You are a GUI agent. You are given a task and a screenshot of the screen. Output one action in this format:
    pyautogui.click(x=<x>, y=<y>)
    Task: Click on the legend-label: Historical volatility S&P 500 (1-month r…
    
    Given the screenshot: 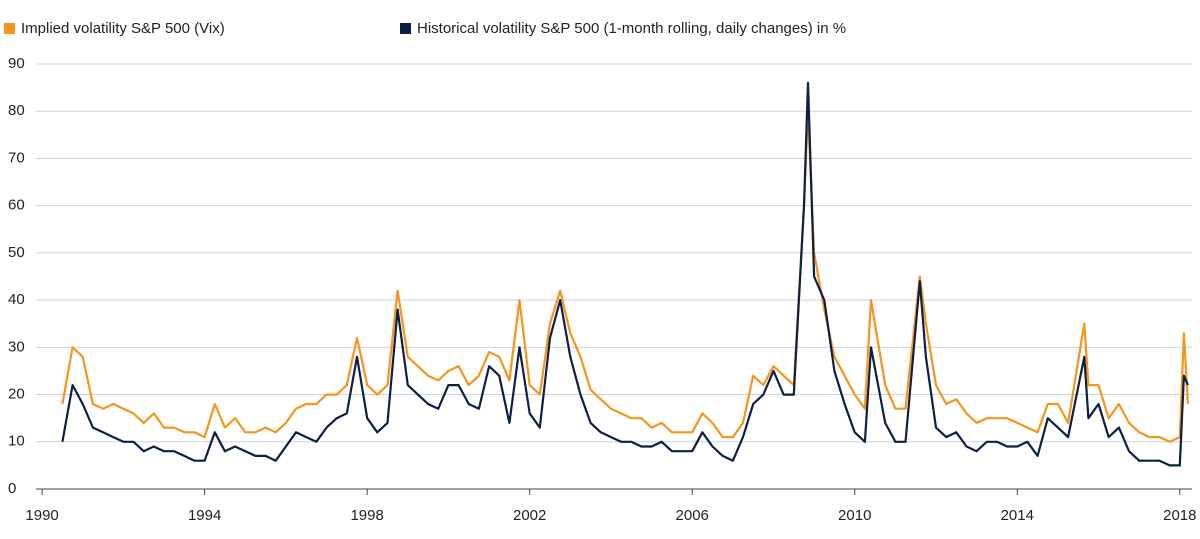 What is the action you would take?
    pyautogui.click(x=631, y=28)
    